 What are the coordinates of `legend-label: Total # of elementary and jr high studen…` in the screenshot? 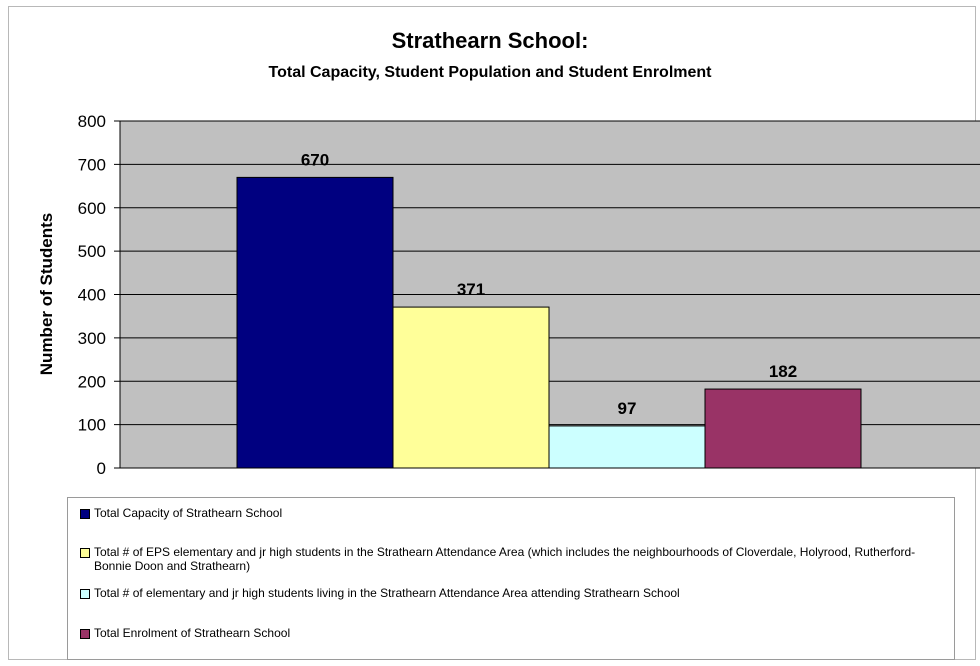 It's located at (387, 593).